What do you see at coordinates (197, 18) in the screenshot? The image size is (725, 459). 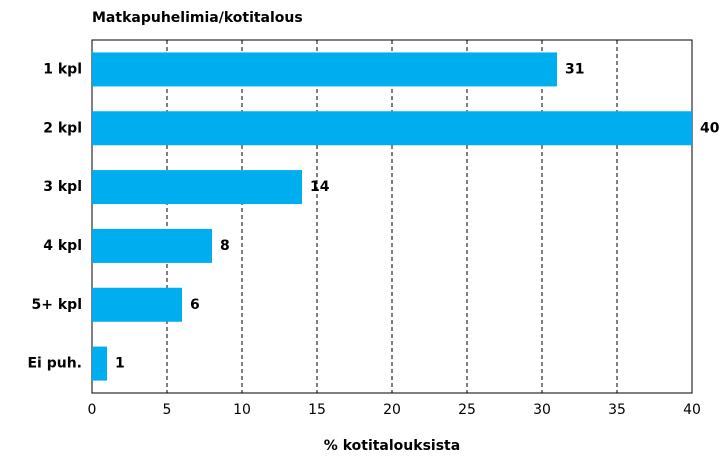 I see `chart-title: Matkapuhelimia/kotitalous` at bounding box center [197, 18].